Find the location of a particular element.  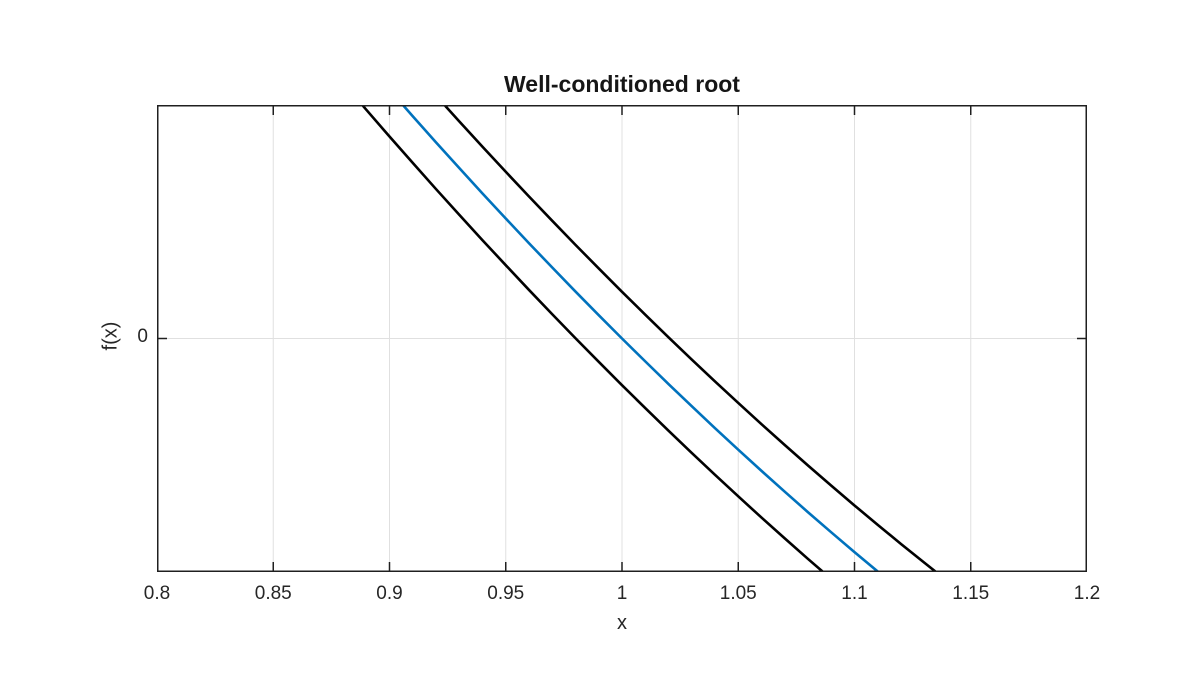

x-tick-label: 1.05 is located at coordinates (738, 593).